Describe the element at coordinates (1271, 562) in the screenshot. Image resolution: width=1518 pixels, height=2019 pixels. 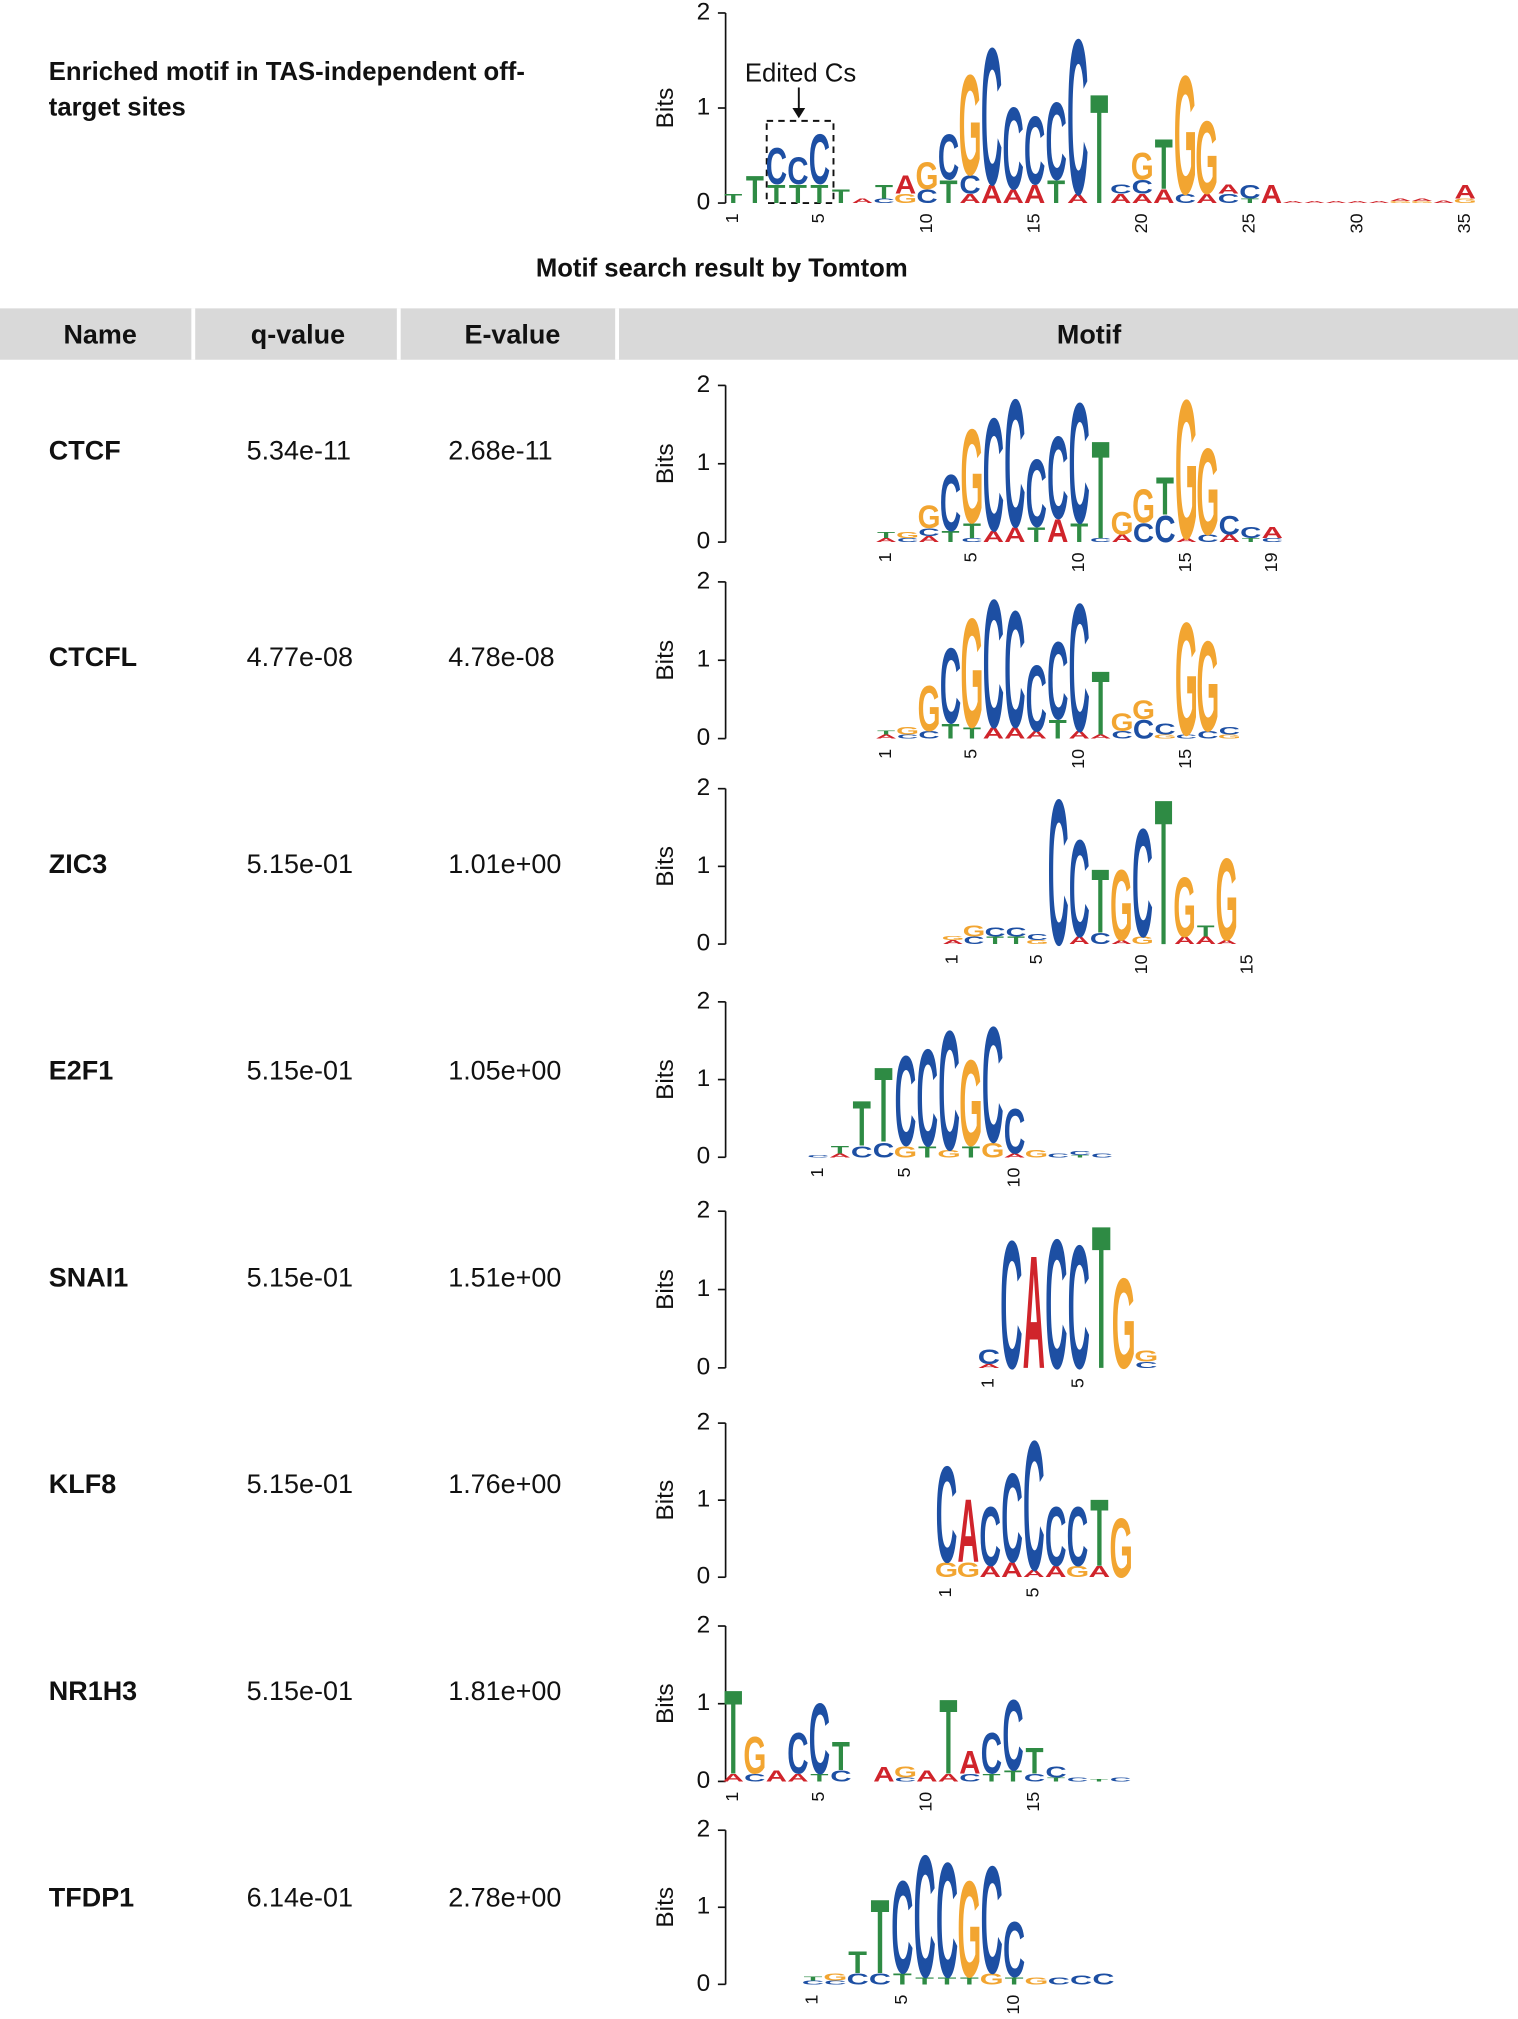
I see `x-tick-label: 19` at that location.